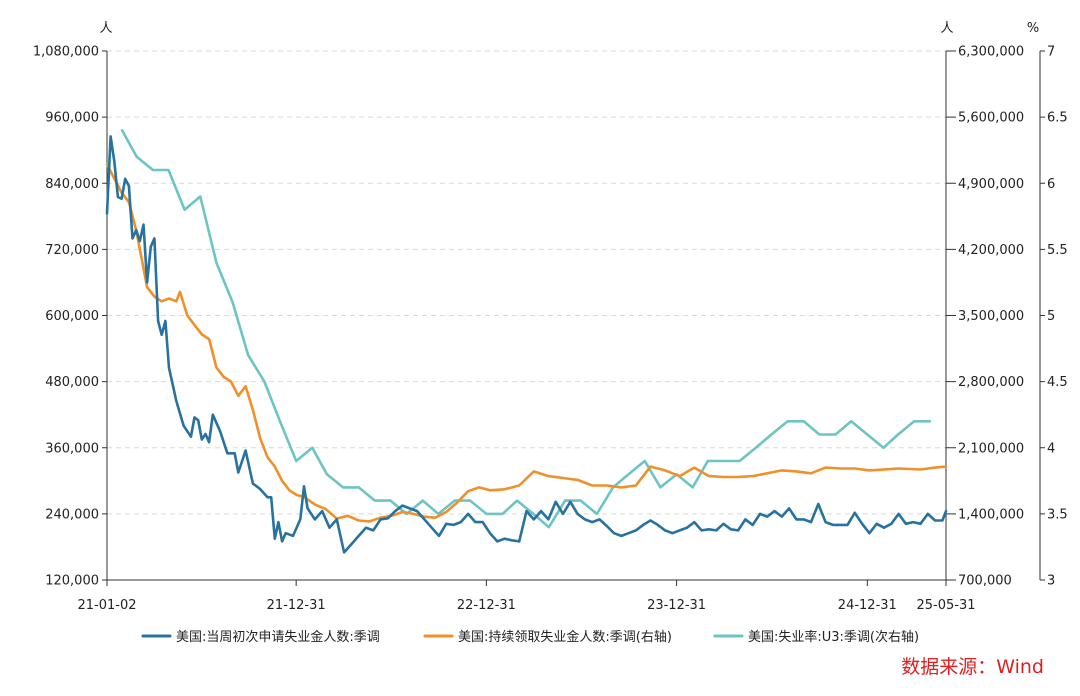  Describe the element at coordinates (1057, 514) in the screenshot. I see `right2-tick-label: 3.5` at that location.